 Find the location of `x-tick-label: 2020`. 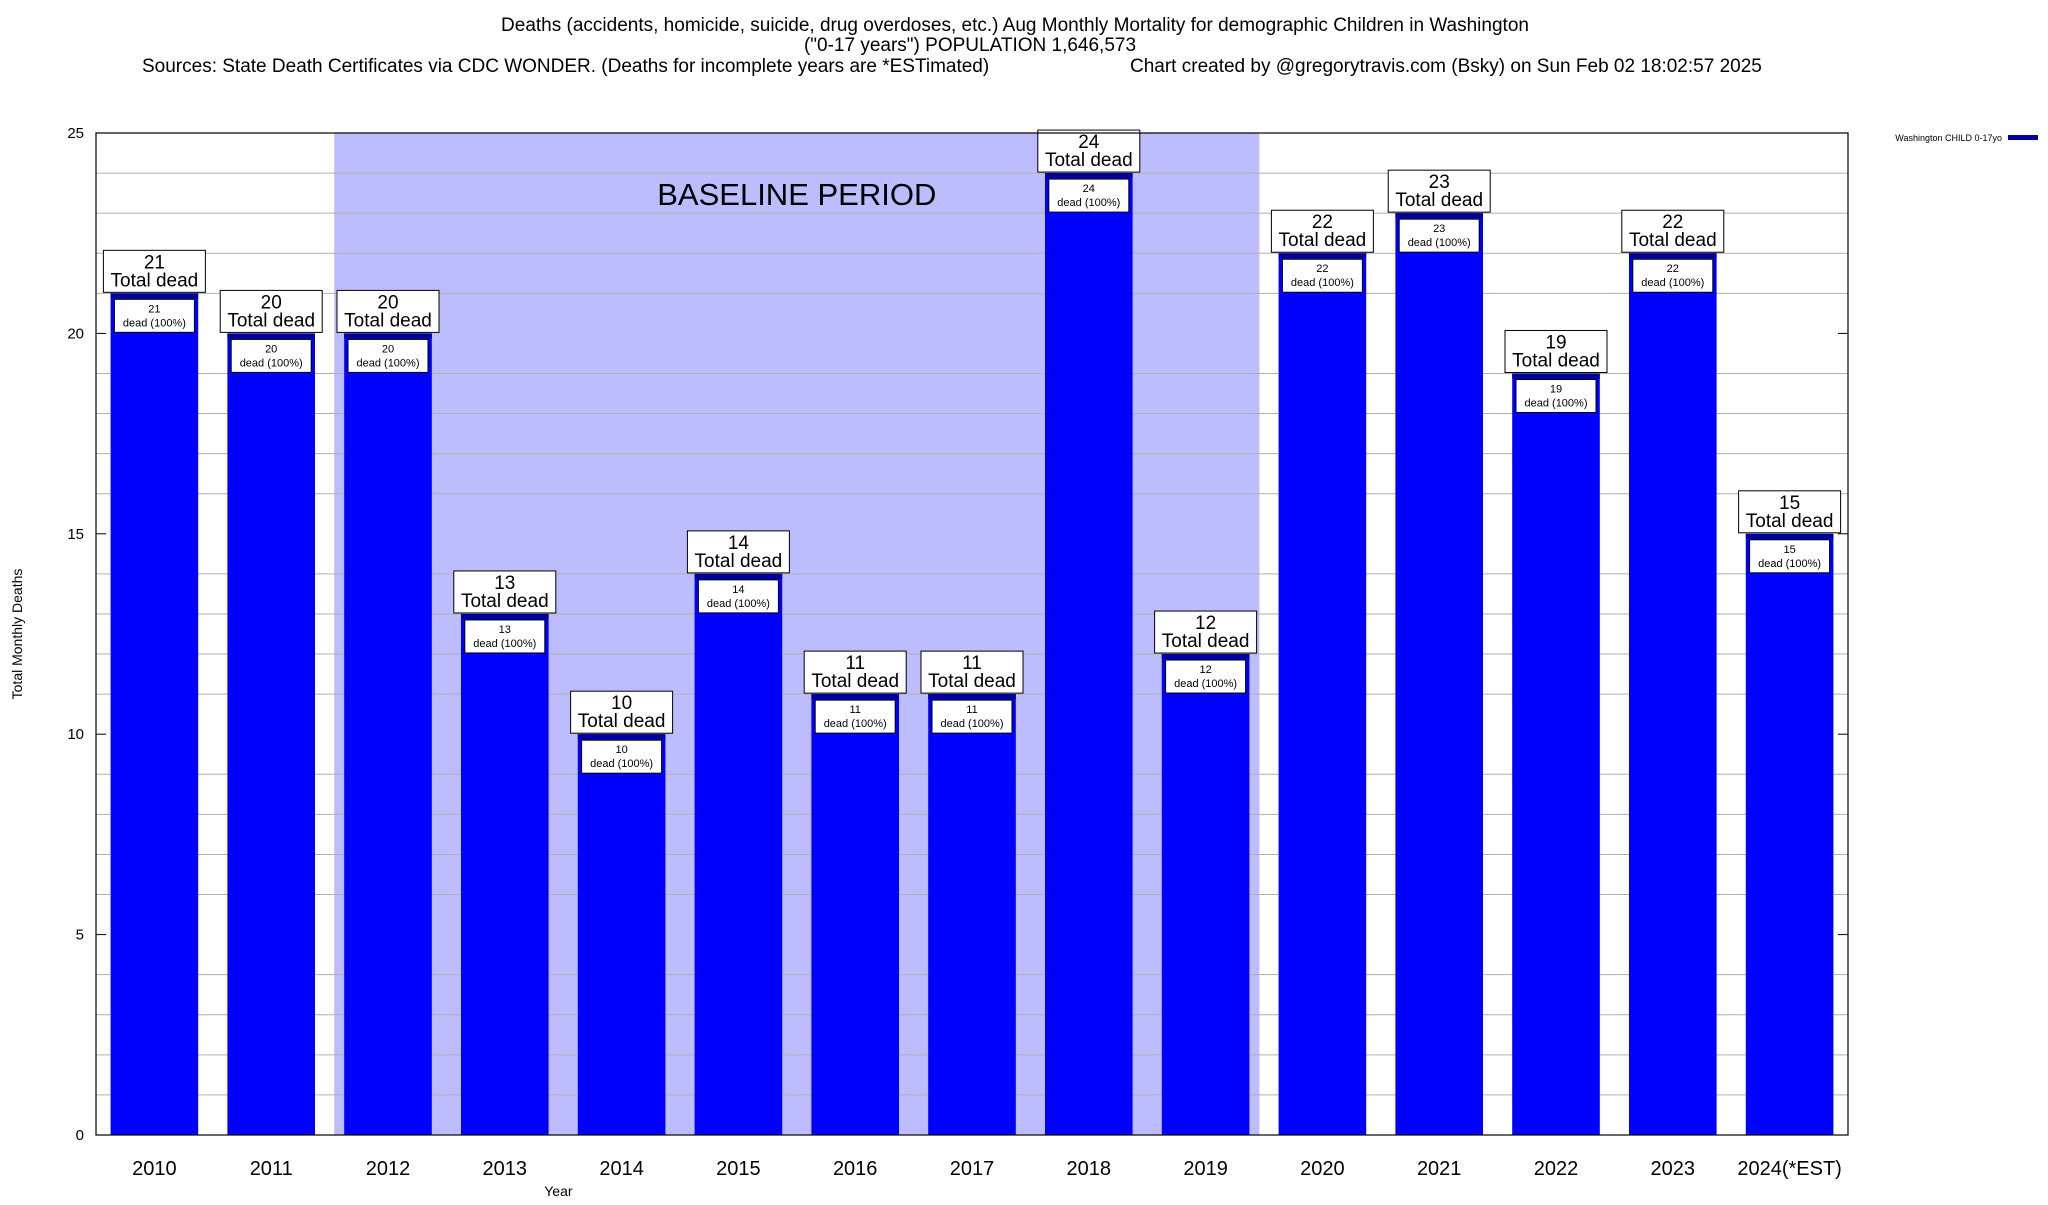

x-tick-label: 2020 is located at coordinates (1322, 1169).